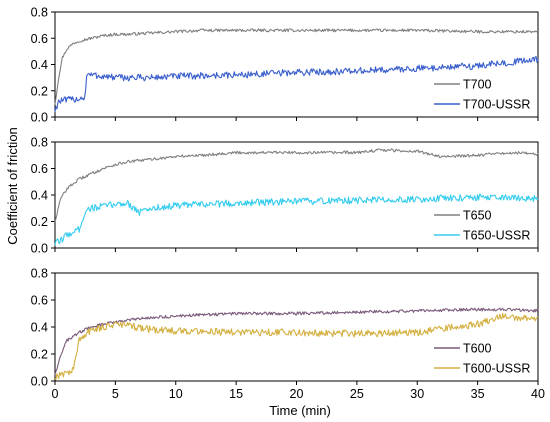 The image size is (550, 422). What do you see at coordinates (300, 410) in the screenshot?
I see `x-axis-label: Time (min)` at bounding box center [300, 410].